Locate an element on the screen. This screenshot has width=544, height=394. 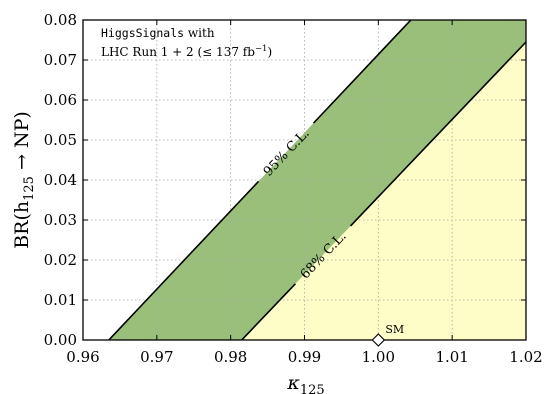
y-tick-label: 0.07 is located at coordinates (60, 60).